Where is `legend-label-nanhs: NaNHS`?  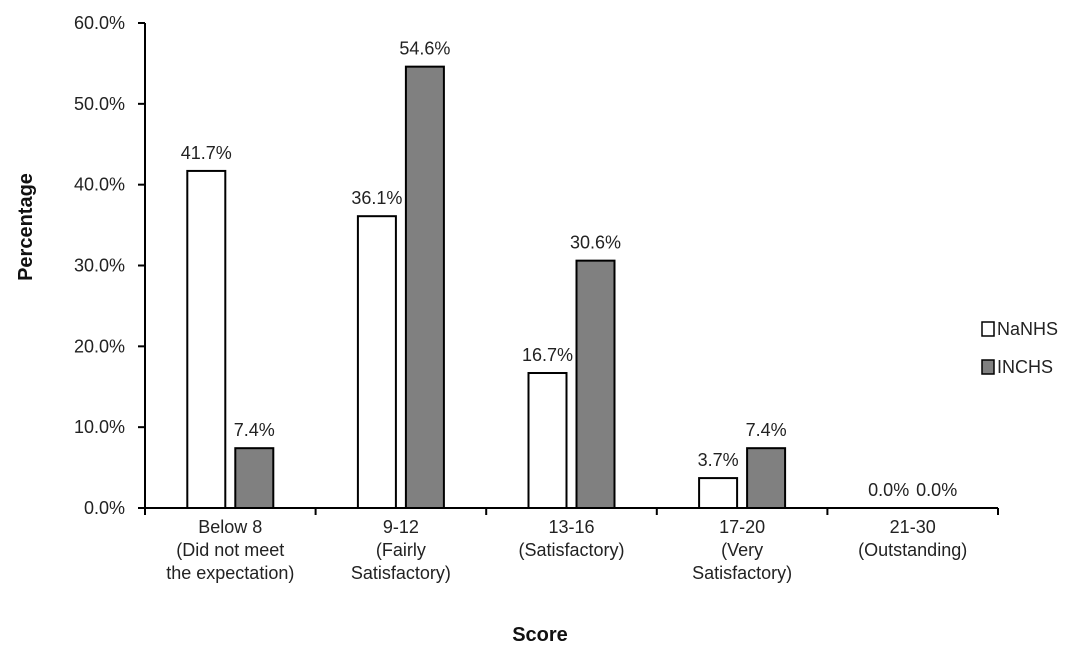
legend-label-nanhs: NaNHS is located at coordinates (1027, 329).